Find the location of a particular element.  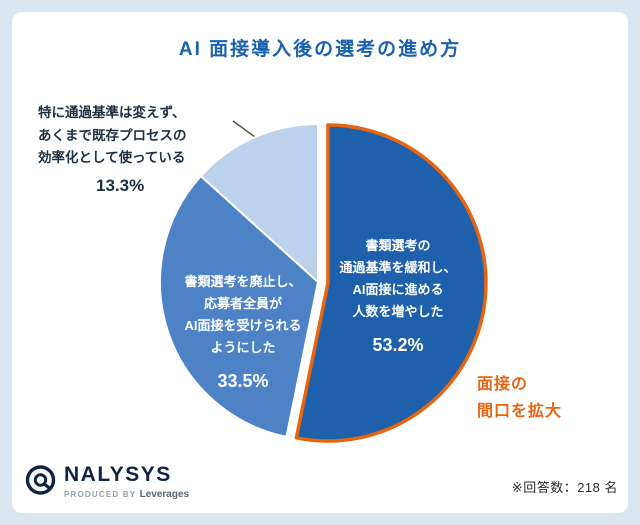

nalysys-logo: NALYSYS PRODUCED BY Leverages is located at coordinates (106, 481).